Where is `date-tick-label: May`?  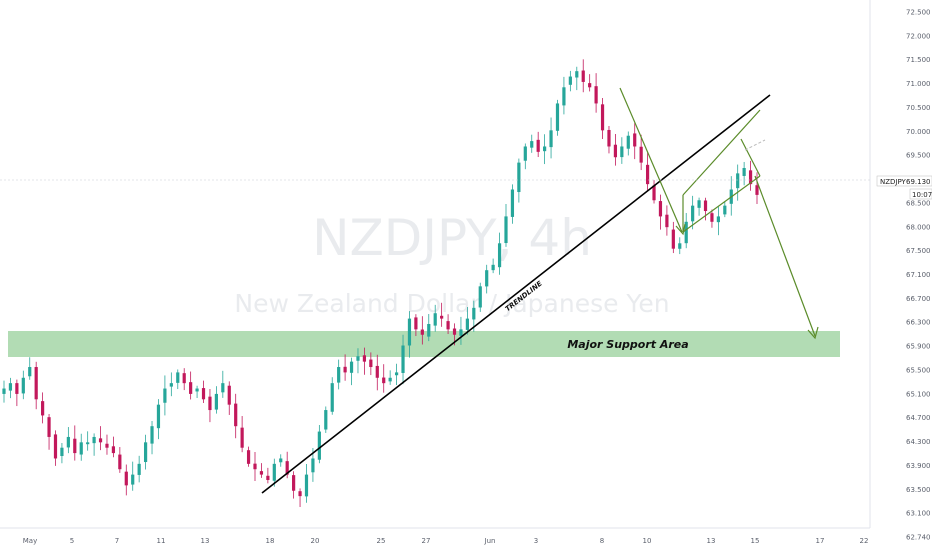
date-tick-label: May is located at coordinates (30, 541).